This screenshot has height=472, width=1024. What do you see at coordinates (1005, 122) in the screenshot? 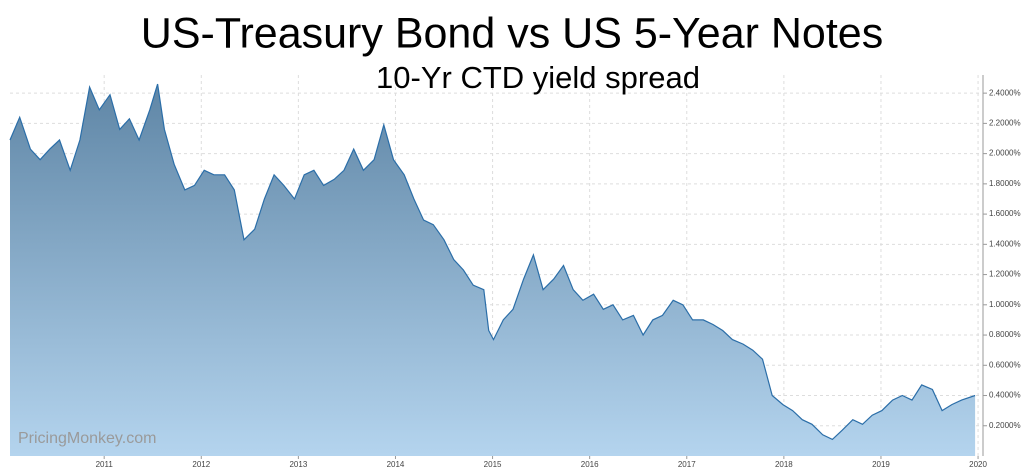
I see `y-tick-label: 2.2000%` at bounding box center [1005, 122].